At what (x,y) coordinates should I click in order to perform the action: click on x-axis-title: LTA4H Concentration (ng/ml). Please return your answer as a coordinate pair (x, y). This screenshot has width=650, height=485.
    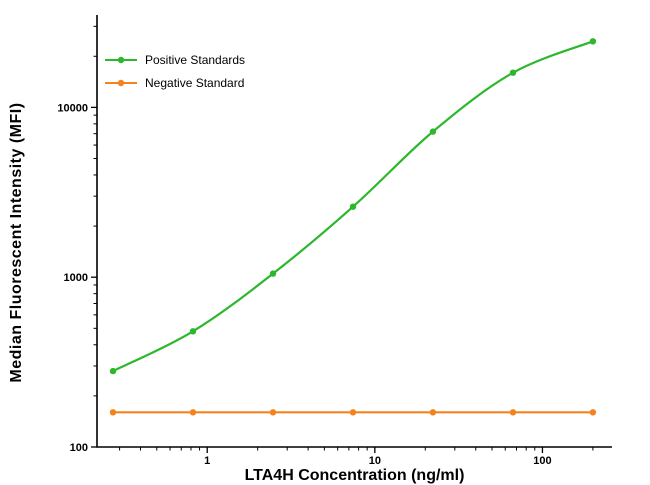
    Looking at the image, I should click on (354, 475).